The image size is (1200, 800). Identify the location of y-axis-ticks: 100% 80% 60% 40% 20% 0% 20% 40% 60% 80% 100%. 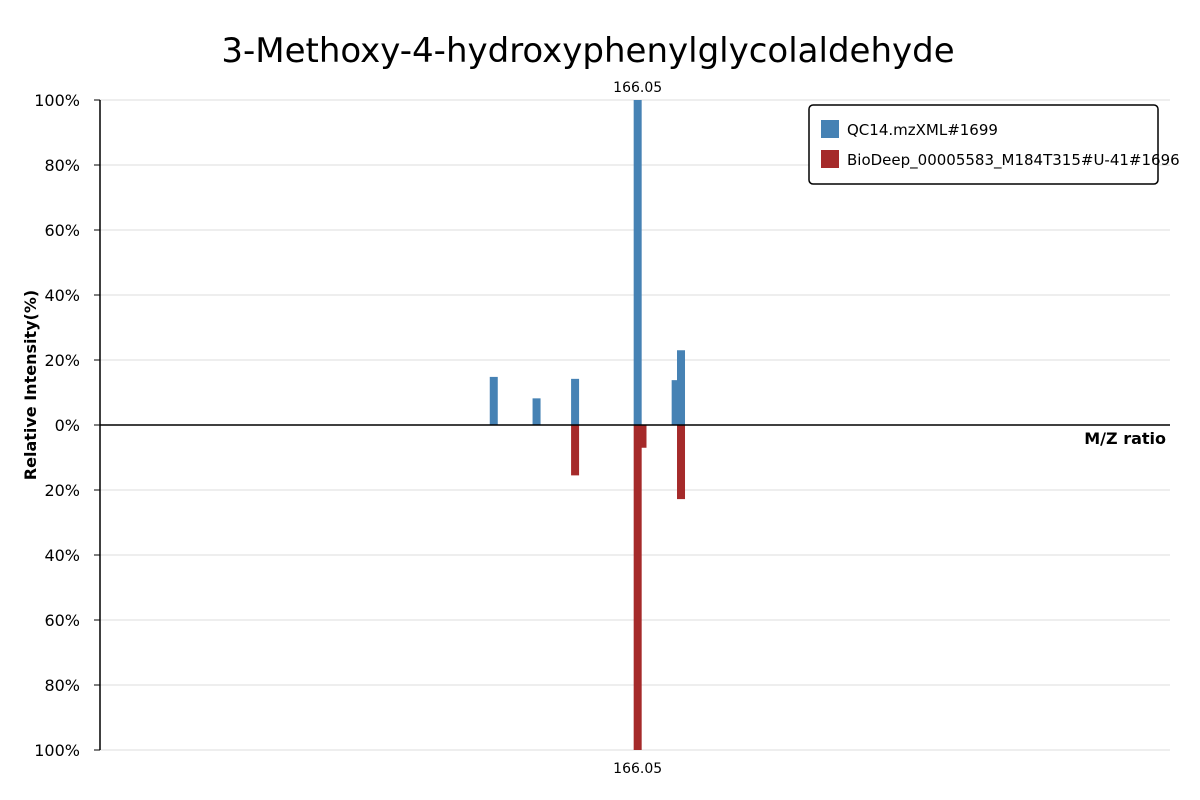
(67, 425).